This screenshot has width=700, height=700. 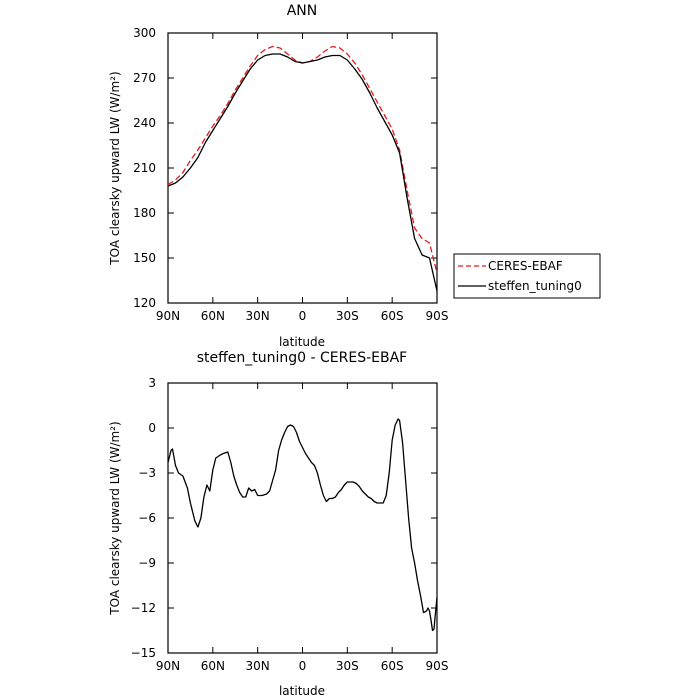 I want to click on y-tick-label: 300, so click(x=144, y=33).